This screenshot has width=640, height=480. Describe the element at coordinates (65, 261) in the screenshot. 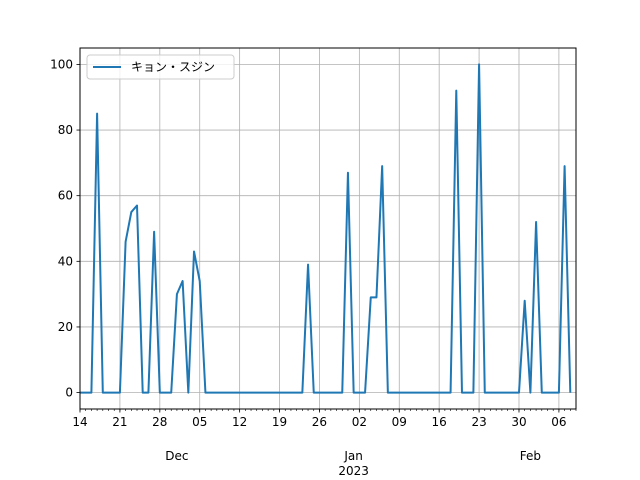

I see `y-tick-label: 40` at that location.